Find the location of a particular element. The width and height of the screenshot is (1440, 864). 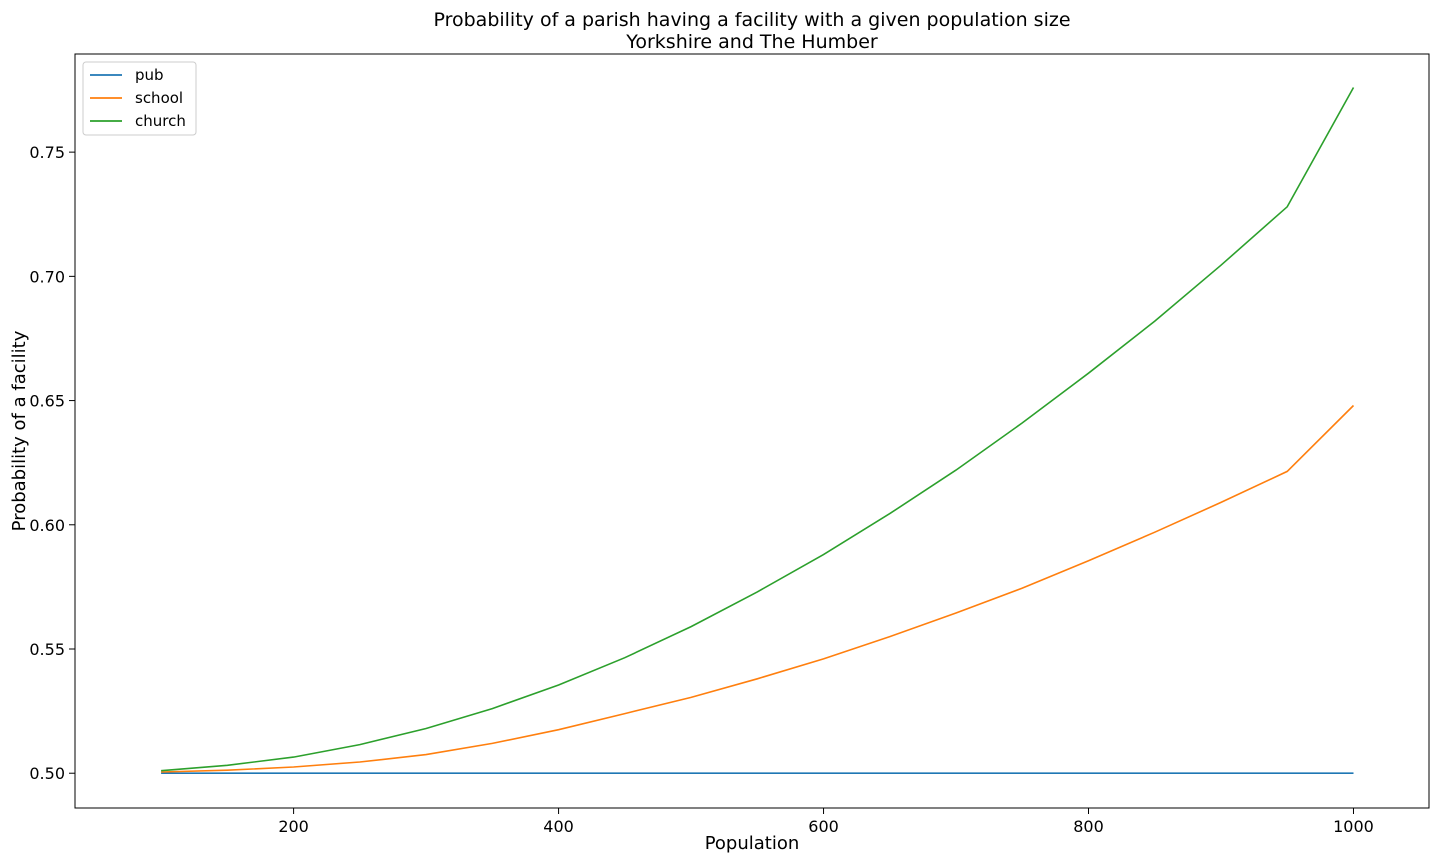

x-axis: 200 400 600 800 1000 is located at coordinates (826, 822).